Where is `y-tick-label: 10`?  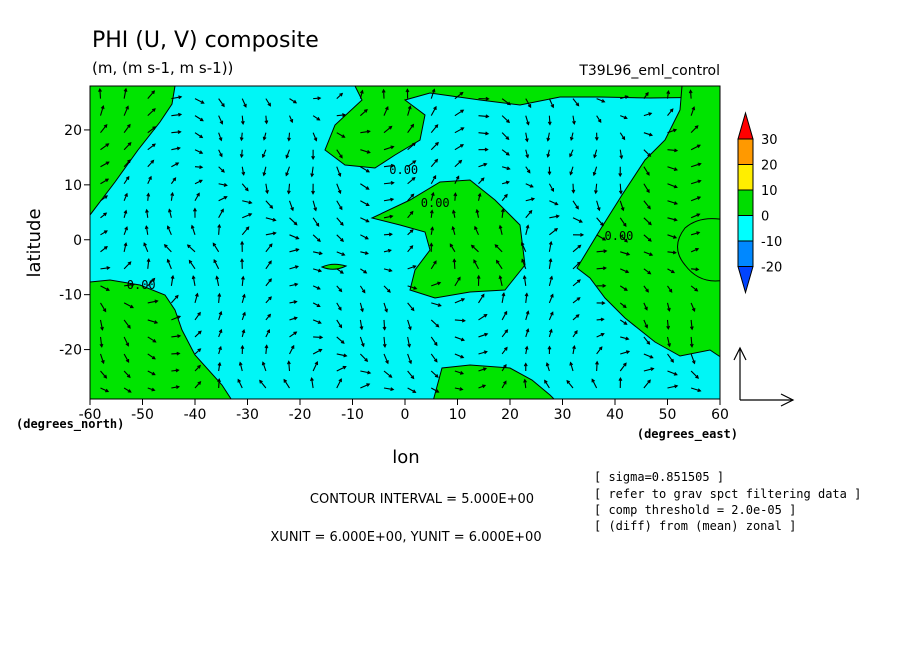 y-tick-label: 10 is located at coordinates (73, 186).